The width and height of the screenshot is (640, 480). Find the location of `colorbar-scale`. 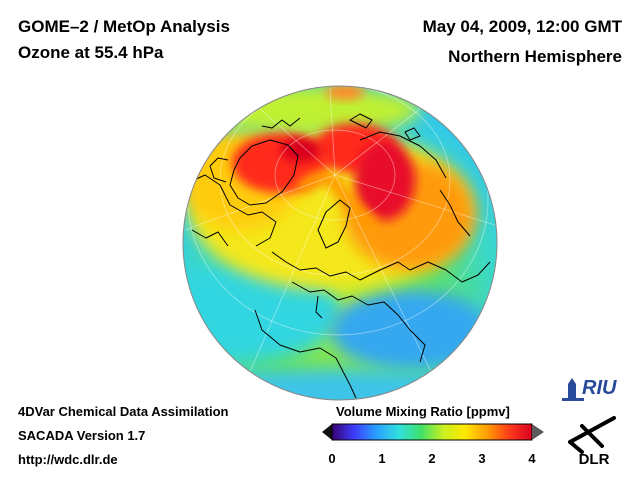

colorbar-scale is located at coordinates (432, 432).